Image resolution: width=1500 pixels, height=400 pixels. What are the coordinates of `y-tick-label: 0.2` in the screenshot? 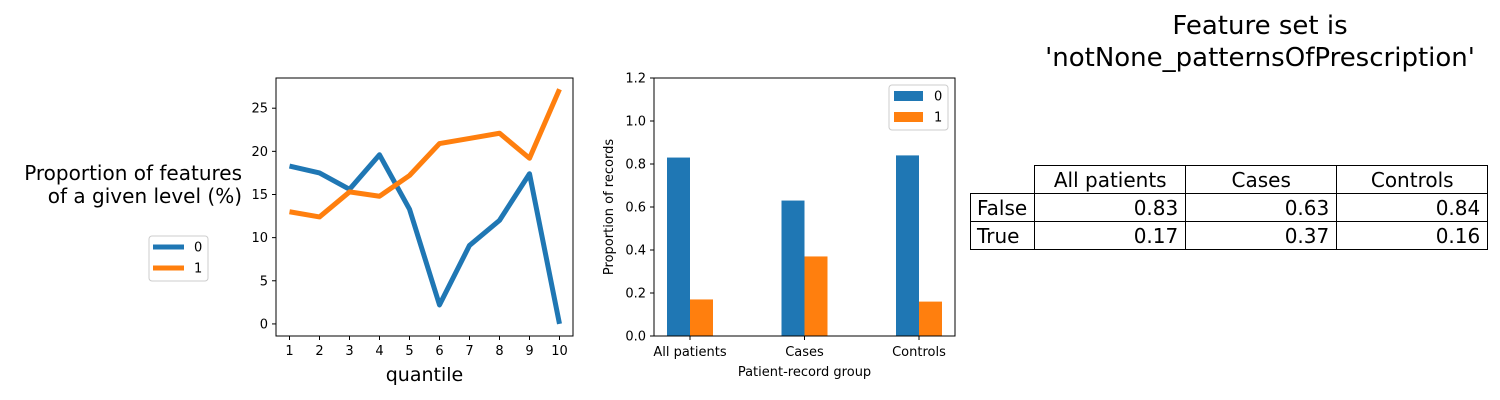 It's located at (635, 294).